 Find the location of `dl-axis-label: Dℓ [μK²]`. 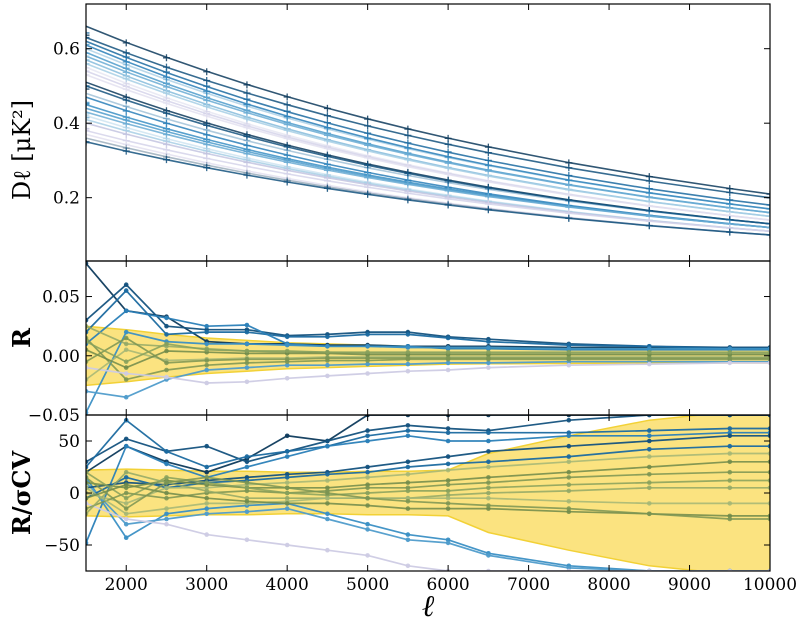

dl-axis-label: Dℓ [μK²] is located at coordinates (22, 150).